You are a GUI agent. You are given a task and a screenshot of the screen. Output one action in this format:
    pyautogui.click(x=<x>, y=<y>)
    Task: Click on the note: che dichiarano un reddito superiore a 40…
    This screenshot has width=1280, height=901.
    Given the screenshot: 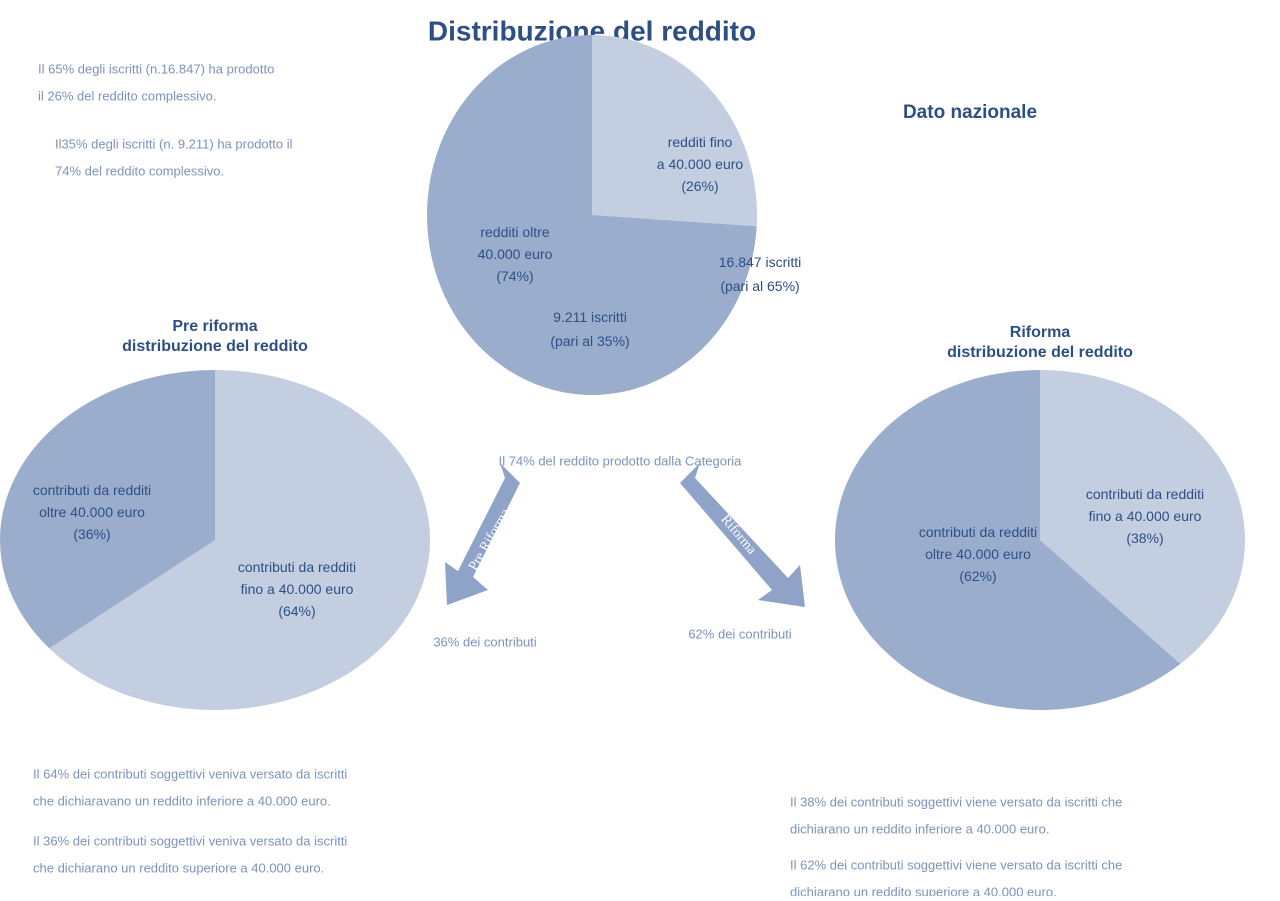 What is the action you would take?
    pyautogui.click(x=178, y=867)
    